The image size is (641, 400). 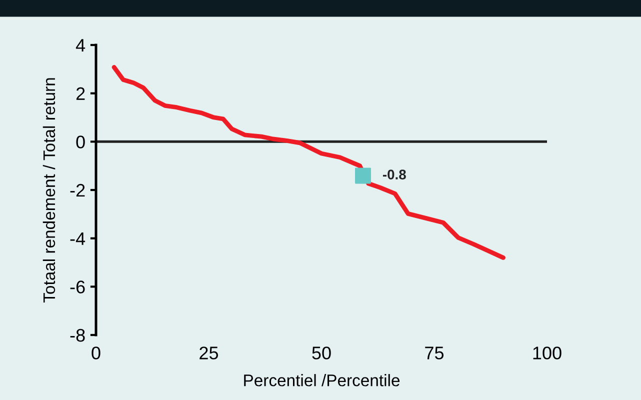 I want to click on y-axis-title: Totaal rendement / Total return, so click(x=49, y=190).